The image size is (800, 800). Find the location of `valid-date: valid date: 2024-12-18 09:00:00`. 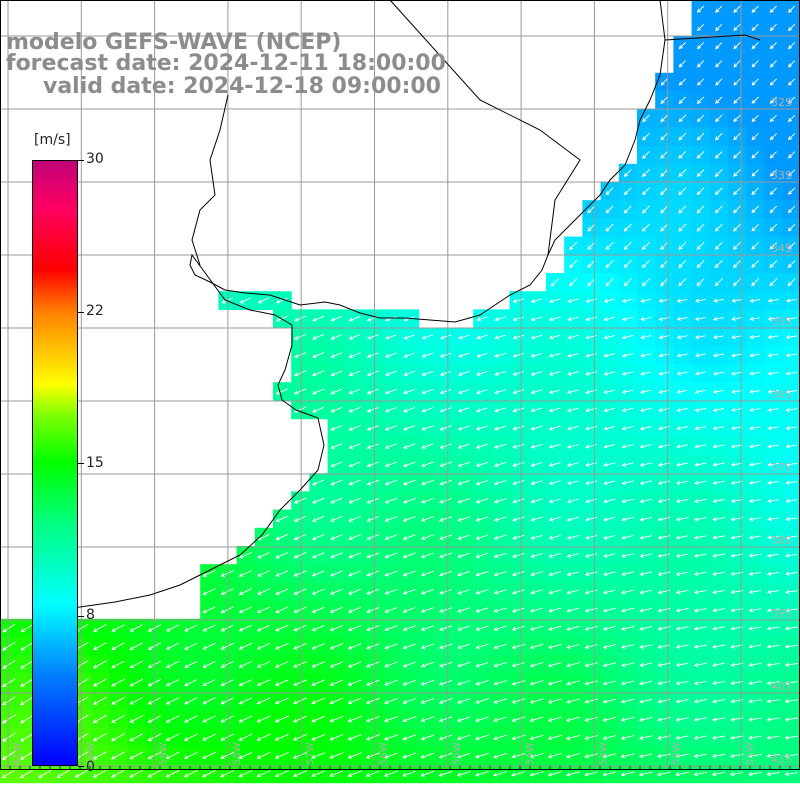

valid-date: valid date: 2024-12-18 09:00:00 is located at coordinates (242, 86).